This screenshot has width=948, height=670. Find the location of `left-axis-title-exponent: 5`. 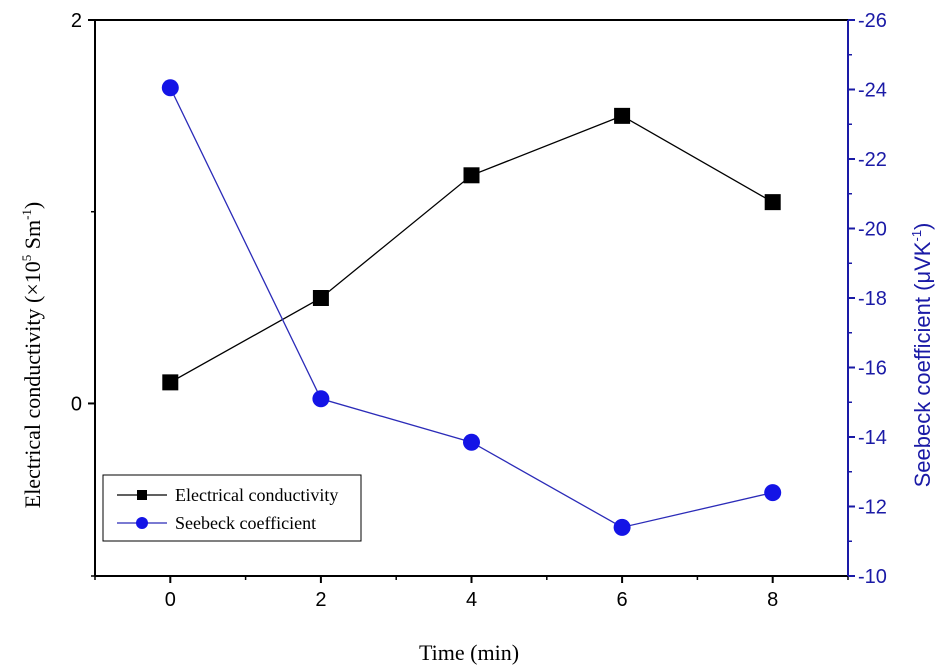

left-axis-title-exponent: 5 is located at coordinates (26, 258).